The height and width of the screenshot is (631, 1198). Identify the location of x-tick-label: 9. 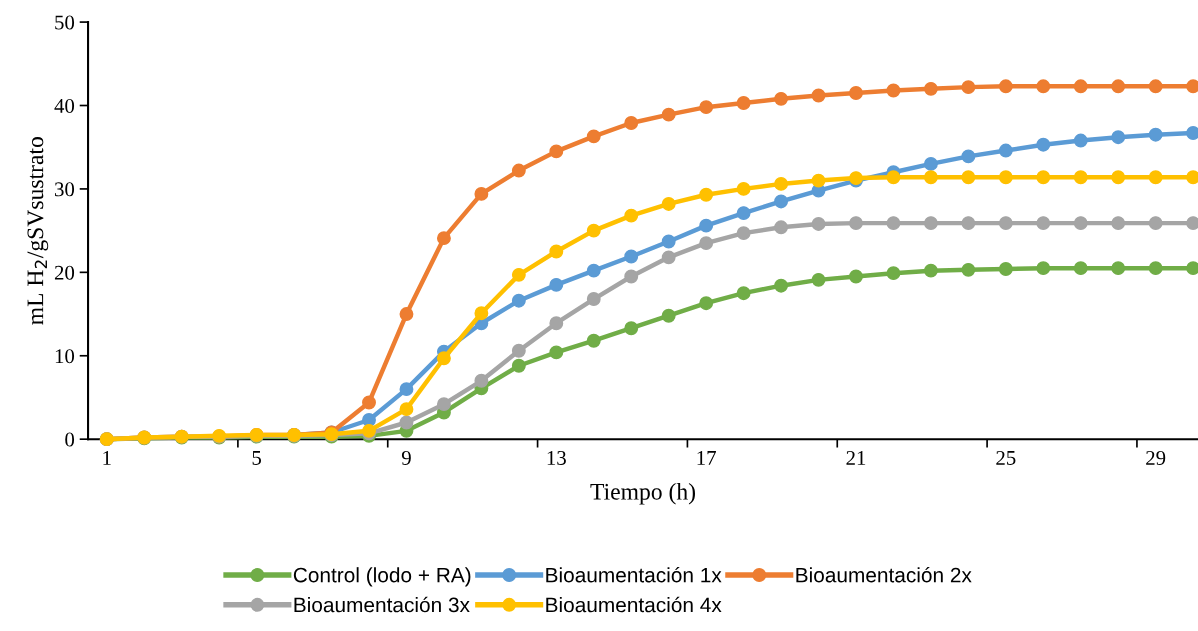
(406, 457).